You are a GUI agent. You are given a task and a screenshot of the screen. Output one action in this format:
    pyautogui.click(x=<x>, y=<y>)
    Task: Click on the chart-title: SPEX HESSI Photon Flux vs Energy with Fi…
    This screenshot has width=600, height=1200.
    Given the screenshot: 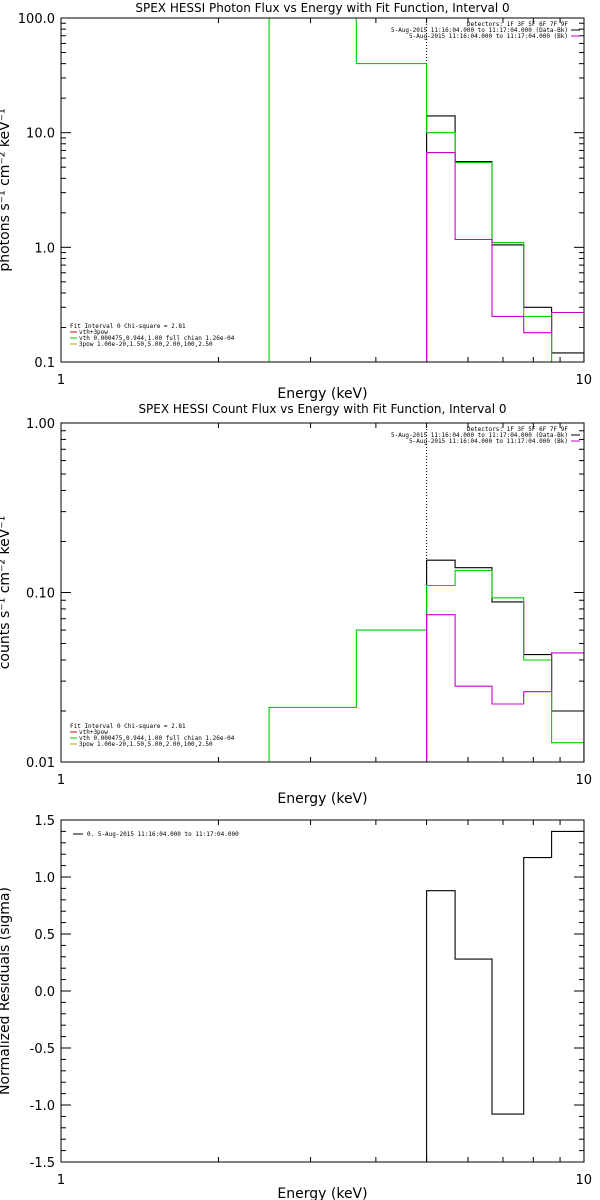 What is the action you would take?
    pyautogui.click(x=322, y=8)
    